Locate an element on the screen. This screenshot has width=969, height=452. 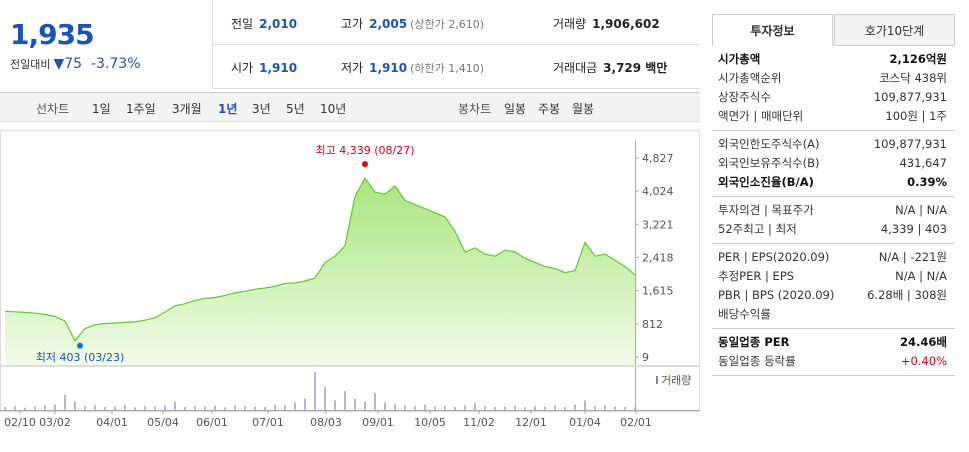
quote-cell: 전일 2,010 is located at coordinates (264, 23).